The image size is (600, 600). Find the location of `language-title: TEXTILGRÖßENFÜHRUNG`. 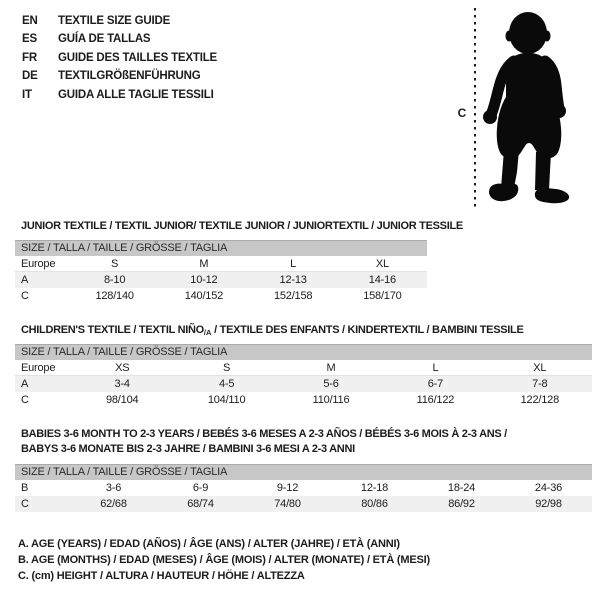

language-title: TEXTILGRÖßENFÜHRUNG is located at coordinates (129, 76).